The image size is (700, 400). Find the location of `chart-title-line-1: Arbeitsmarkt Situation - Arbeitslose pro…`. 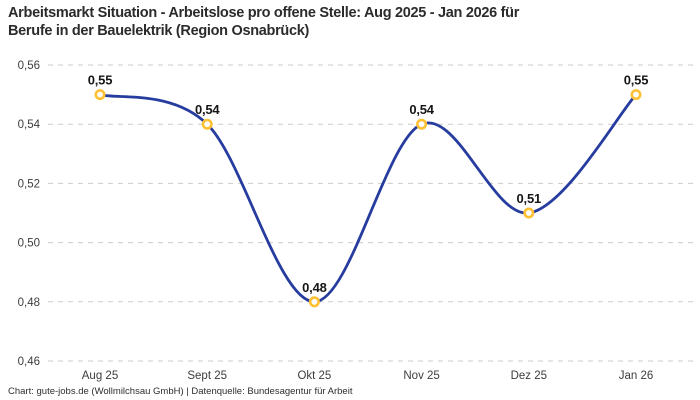

chart-title-line-1: Arbeitsmarkt Situation - Arbeitslose pro… is located at coordinates (264, 13).